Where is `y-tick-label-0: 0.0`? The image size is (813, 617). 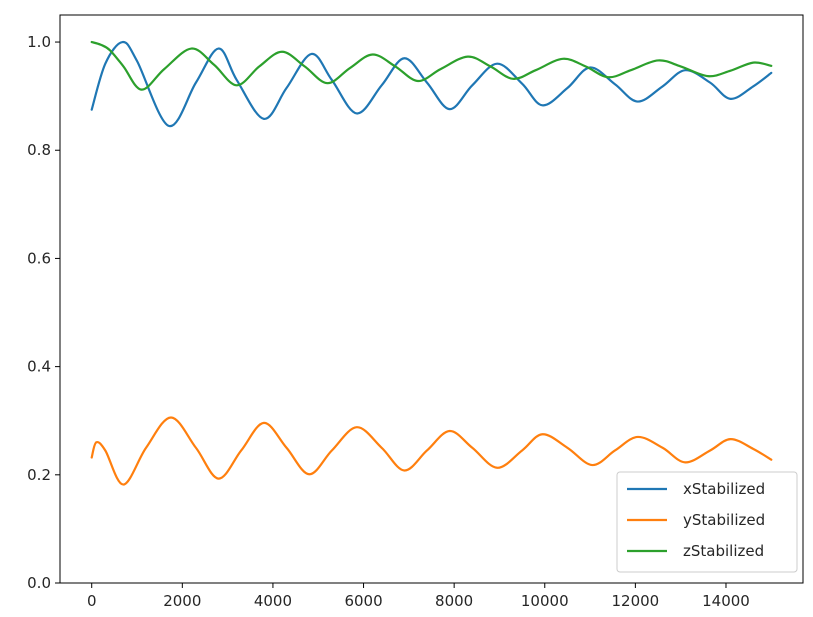
y-tick-label-0: 0.0 is located at coordinates (39, 583).